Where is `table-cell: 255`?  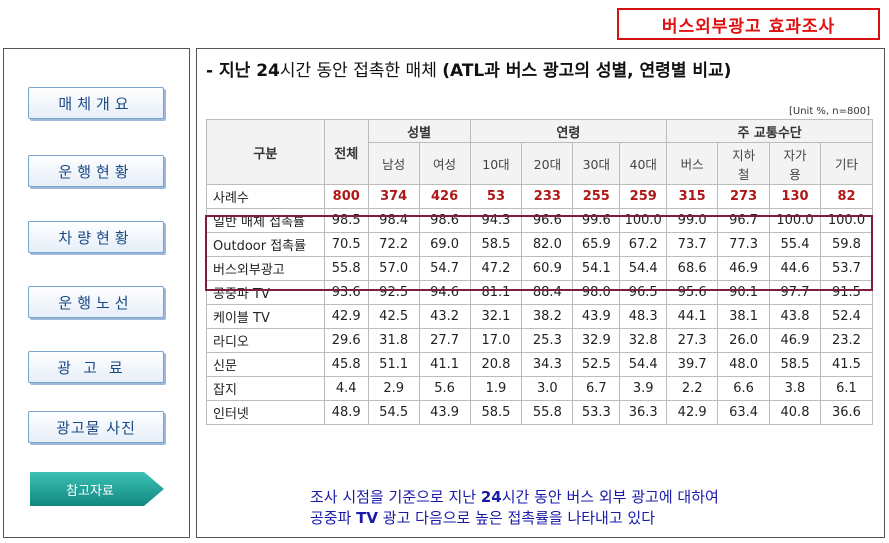 table-cell: 255 is located at coordinates (596, 196).